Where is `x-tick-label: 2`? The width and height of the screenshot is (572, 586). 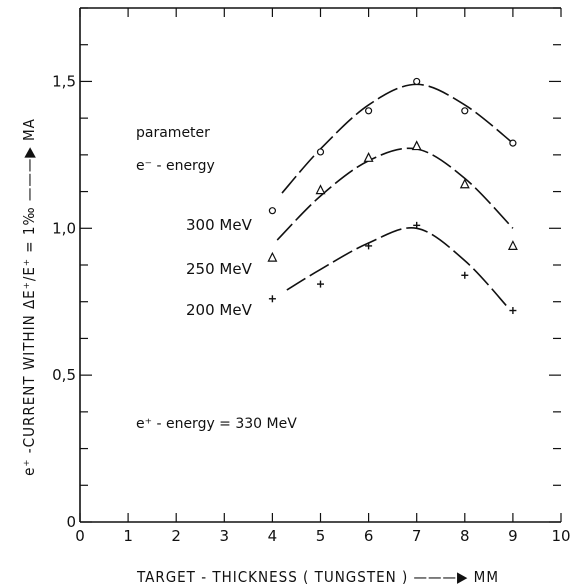 x-tick-label: 2 is located at coordinates (176, 536).